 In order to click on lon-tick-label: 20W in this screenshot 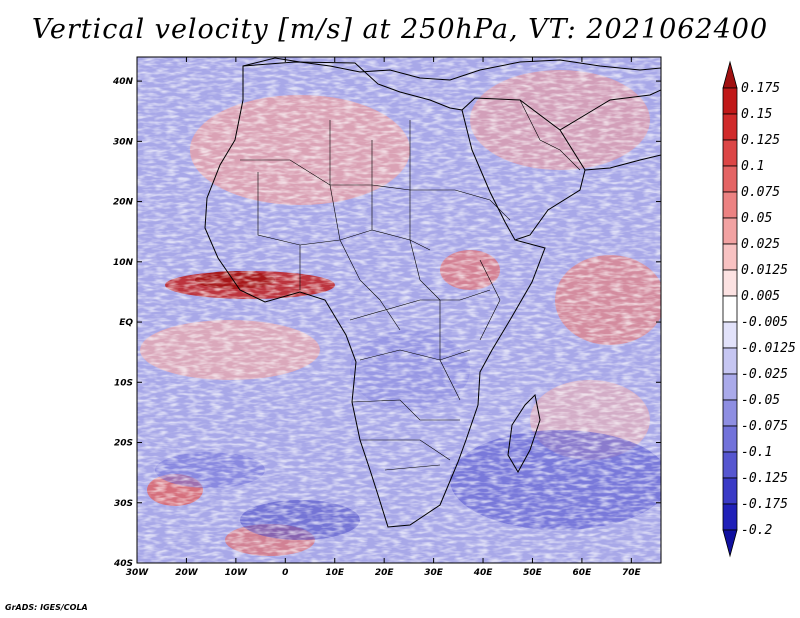, I will do `click(187, 573)`.